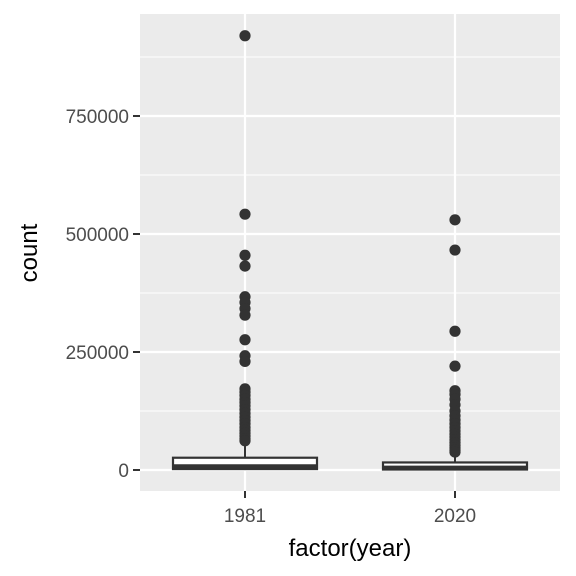 The height and width of the screenshot is (576, 576). I want to click on x-tick-label: 2020, so click(455, 516).